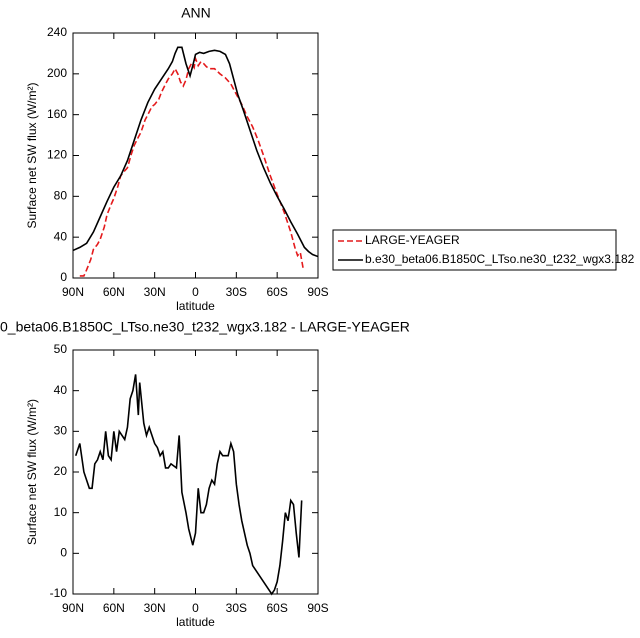 This screenshot has height=638, width=640. I want to click on y-tick-label: 80, so click(61, 196).